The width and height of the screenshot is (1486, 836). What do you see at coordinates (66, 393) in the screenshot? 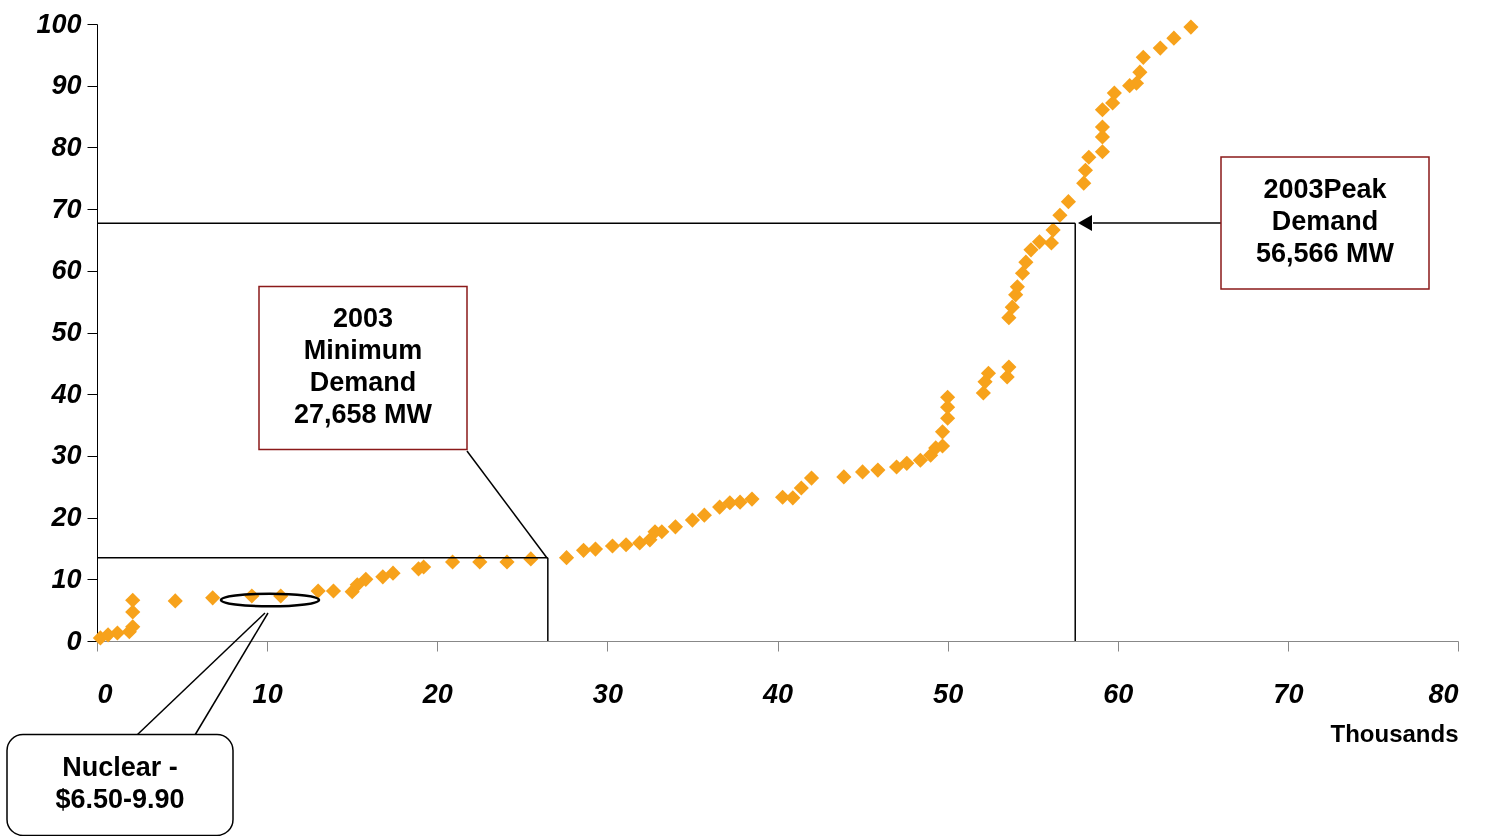
I see `y-tick-label: 40` at bounding box center [66, 393].